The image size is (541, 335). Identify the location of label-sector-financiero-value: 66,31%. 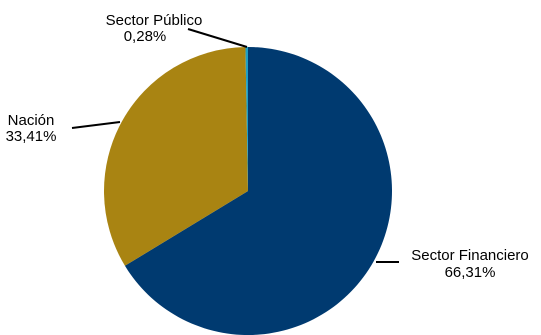
(470, 272).